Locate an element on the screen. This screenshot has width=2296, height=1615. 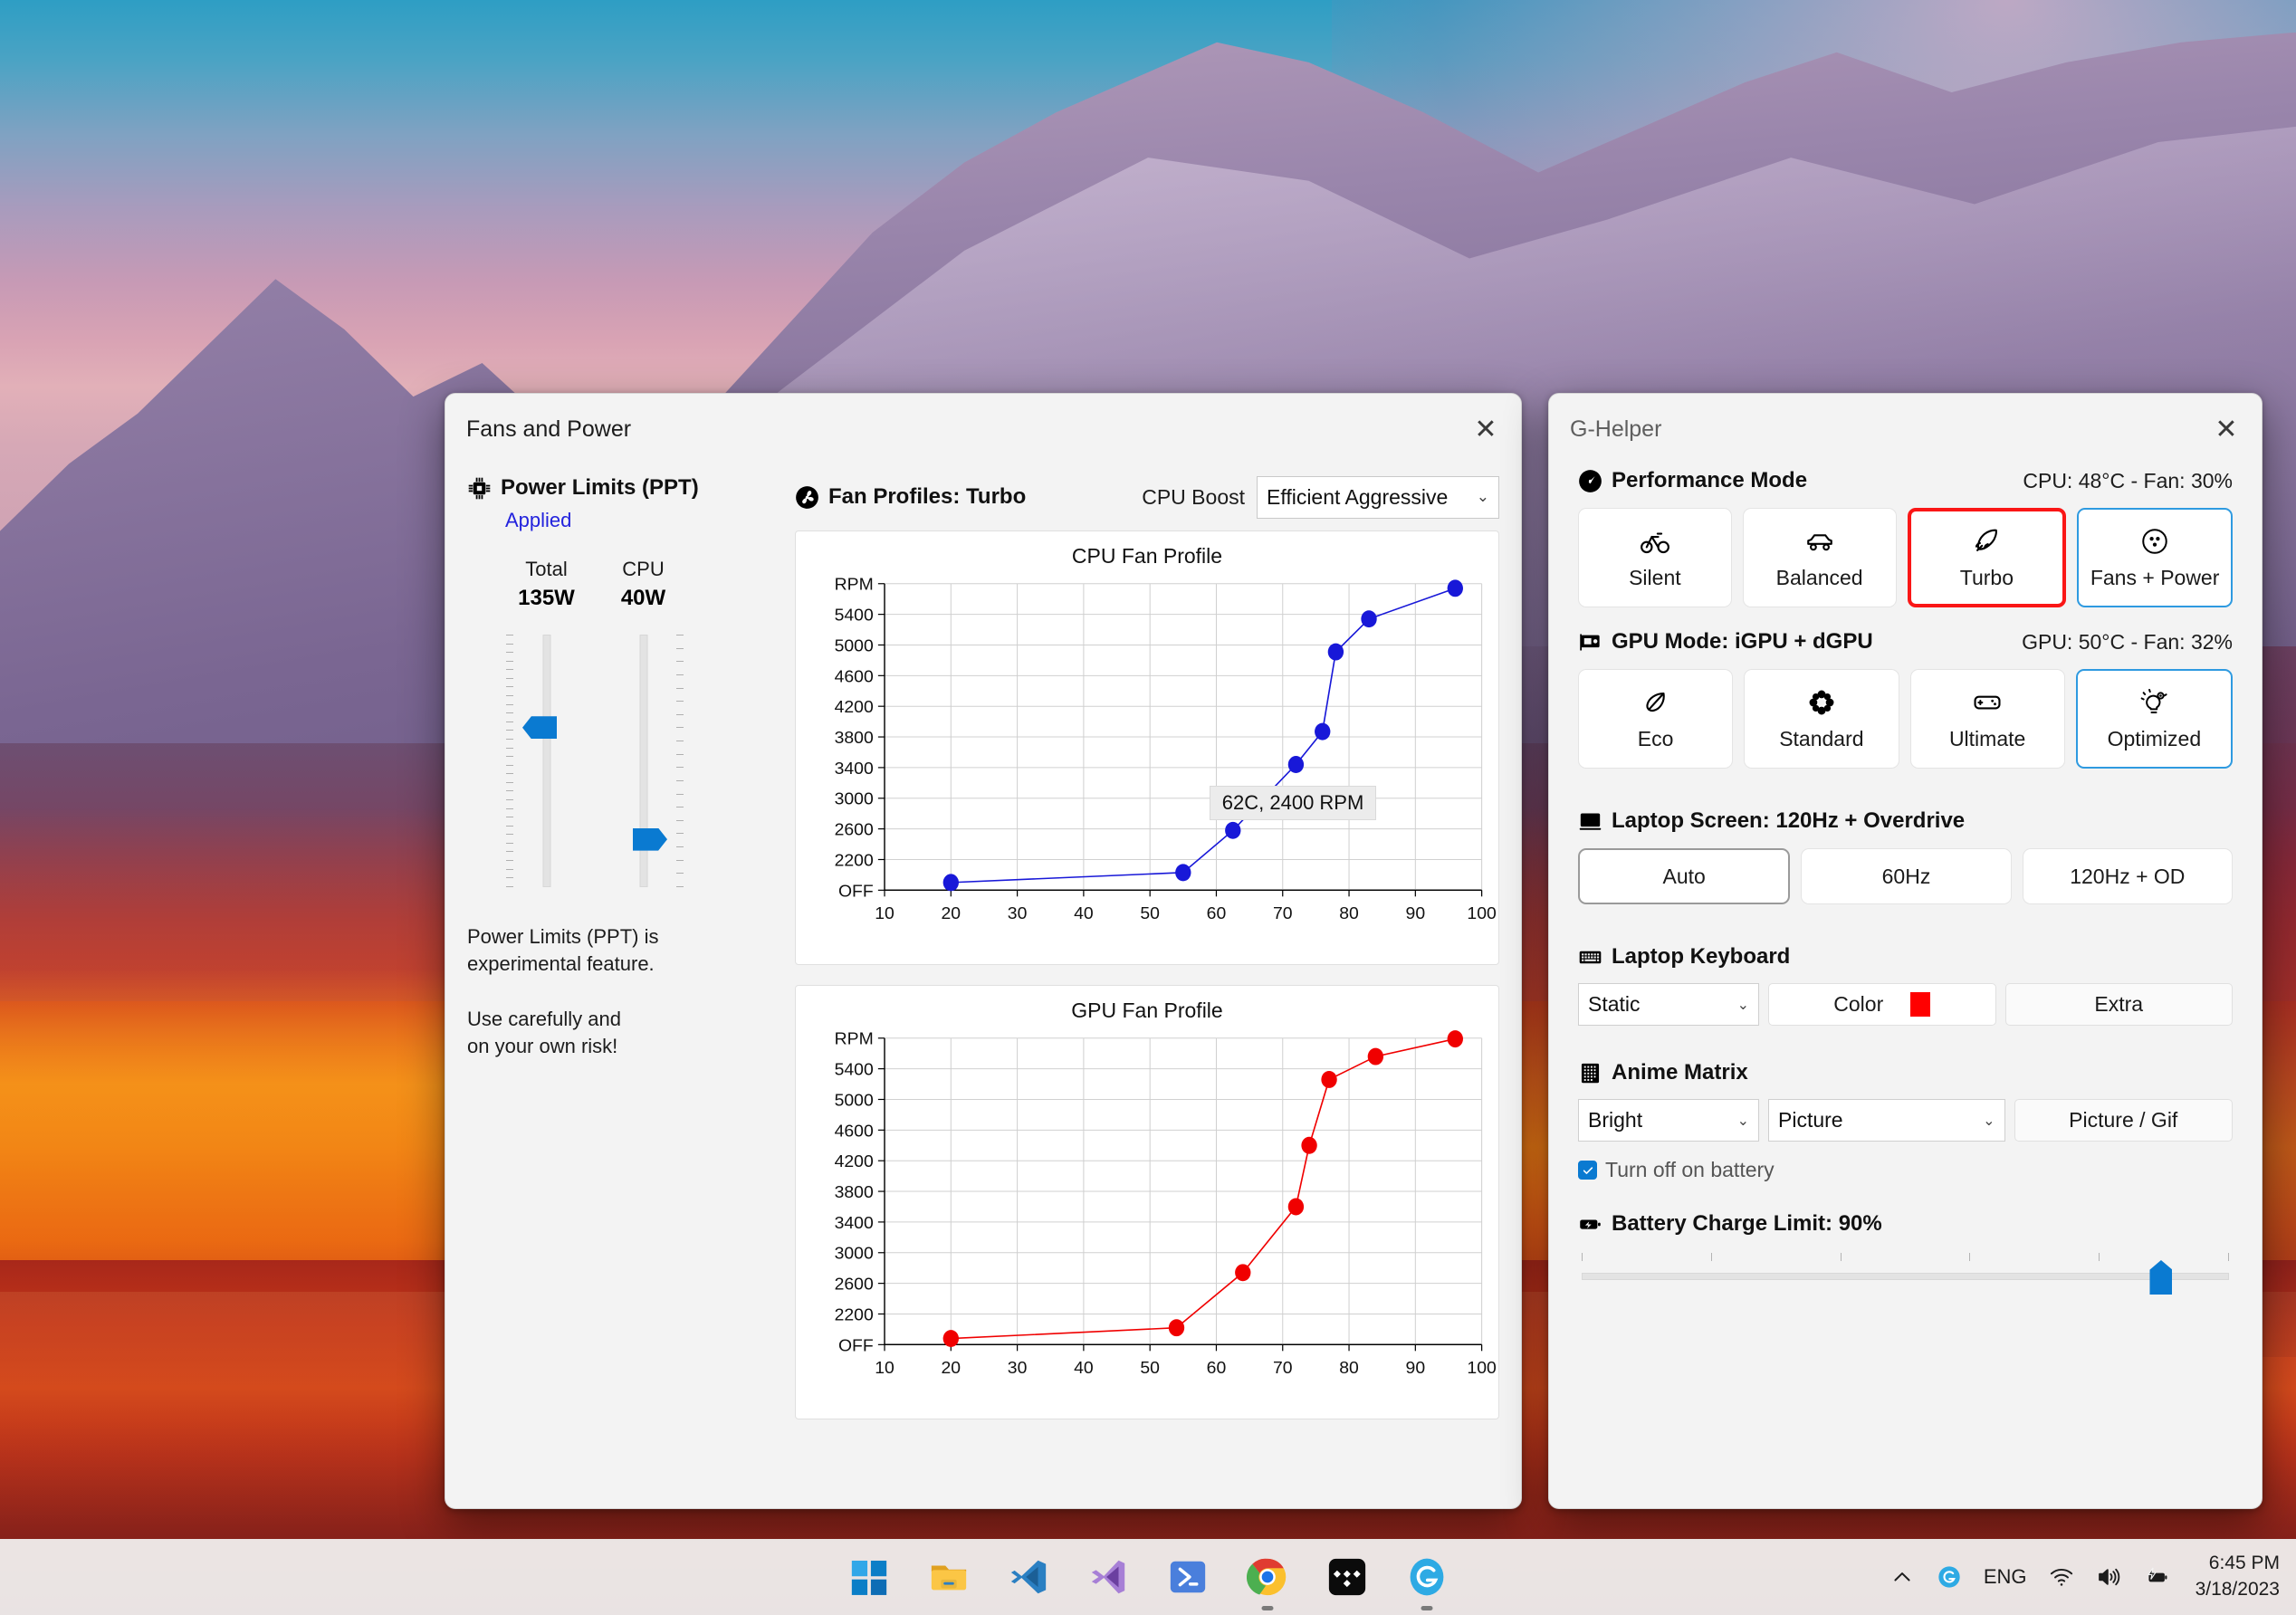
anime-content-select: Picture ⌄ is located at coordinates (1887, 1120).